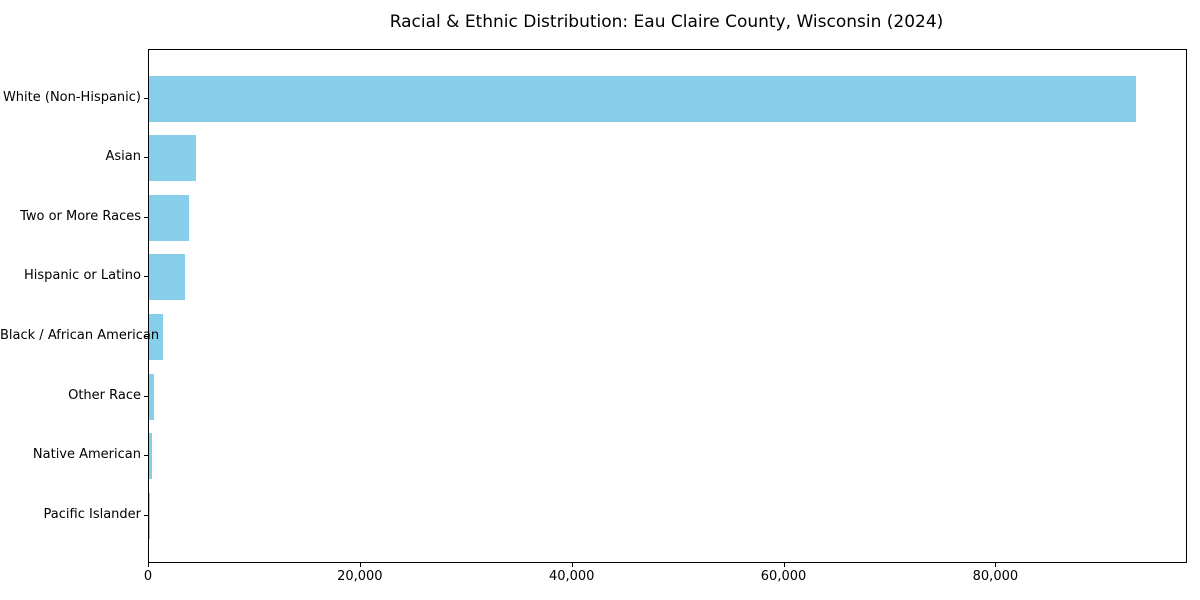 This screenshot has height=600, width=1200. Describe the element at coordinates (148, 576) in the screenshot. I see `x-tick-label-0: 0` at that location.